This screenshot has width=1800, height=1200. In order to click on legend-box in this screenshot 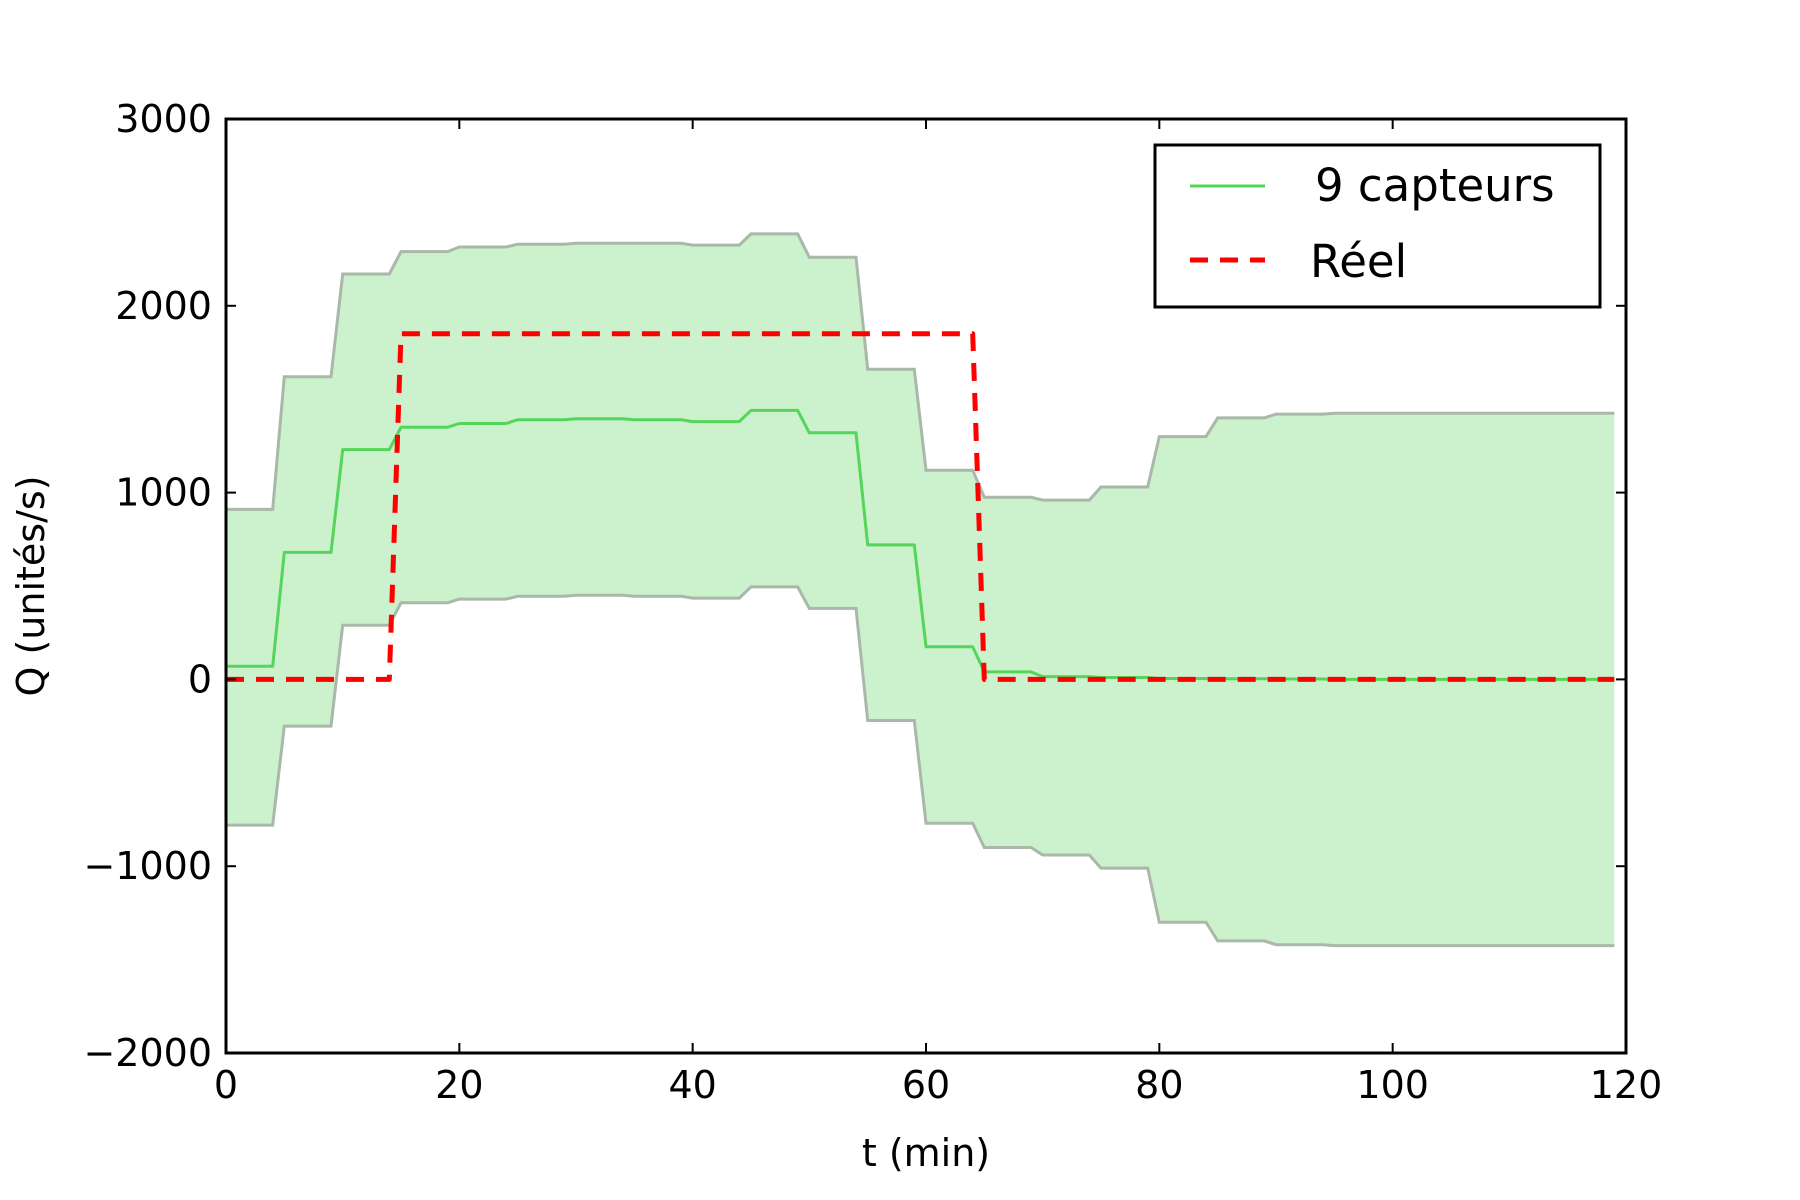, I will do `click(1377, 226)`.